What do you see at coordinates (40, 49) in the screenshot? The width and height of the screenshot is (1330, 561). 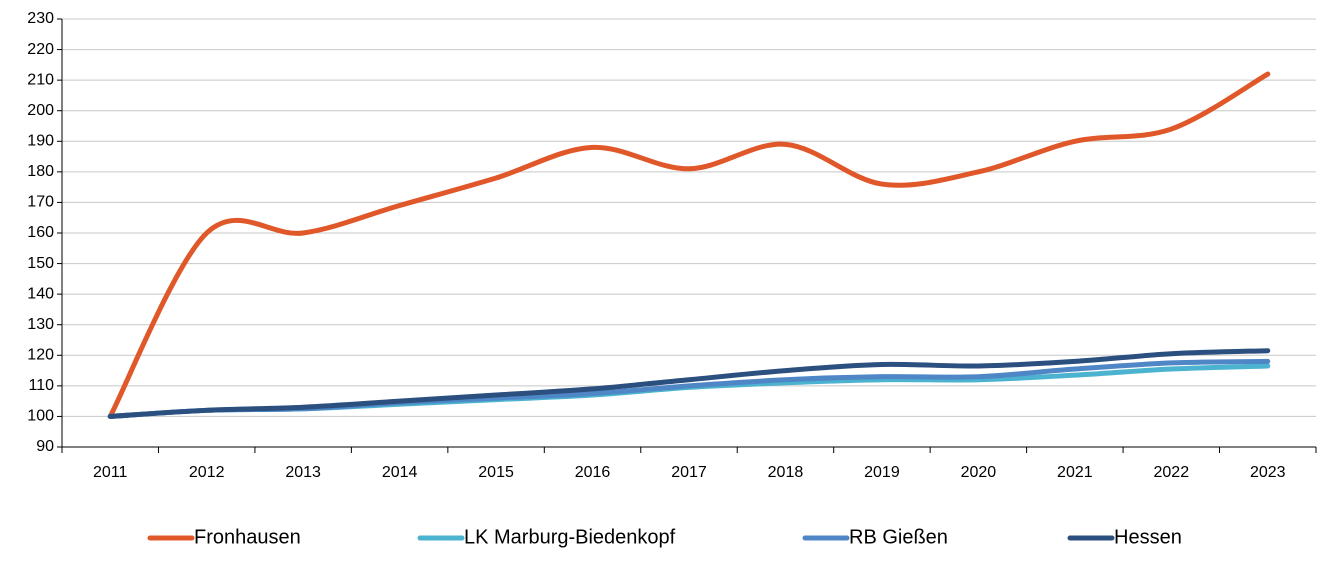 I see `y-tick-label: 220` at bounding box center [40, 49].